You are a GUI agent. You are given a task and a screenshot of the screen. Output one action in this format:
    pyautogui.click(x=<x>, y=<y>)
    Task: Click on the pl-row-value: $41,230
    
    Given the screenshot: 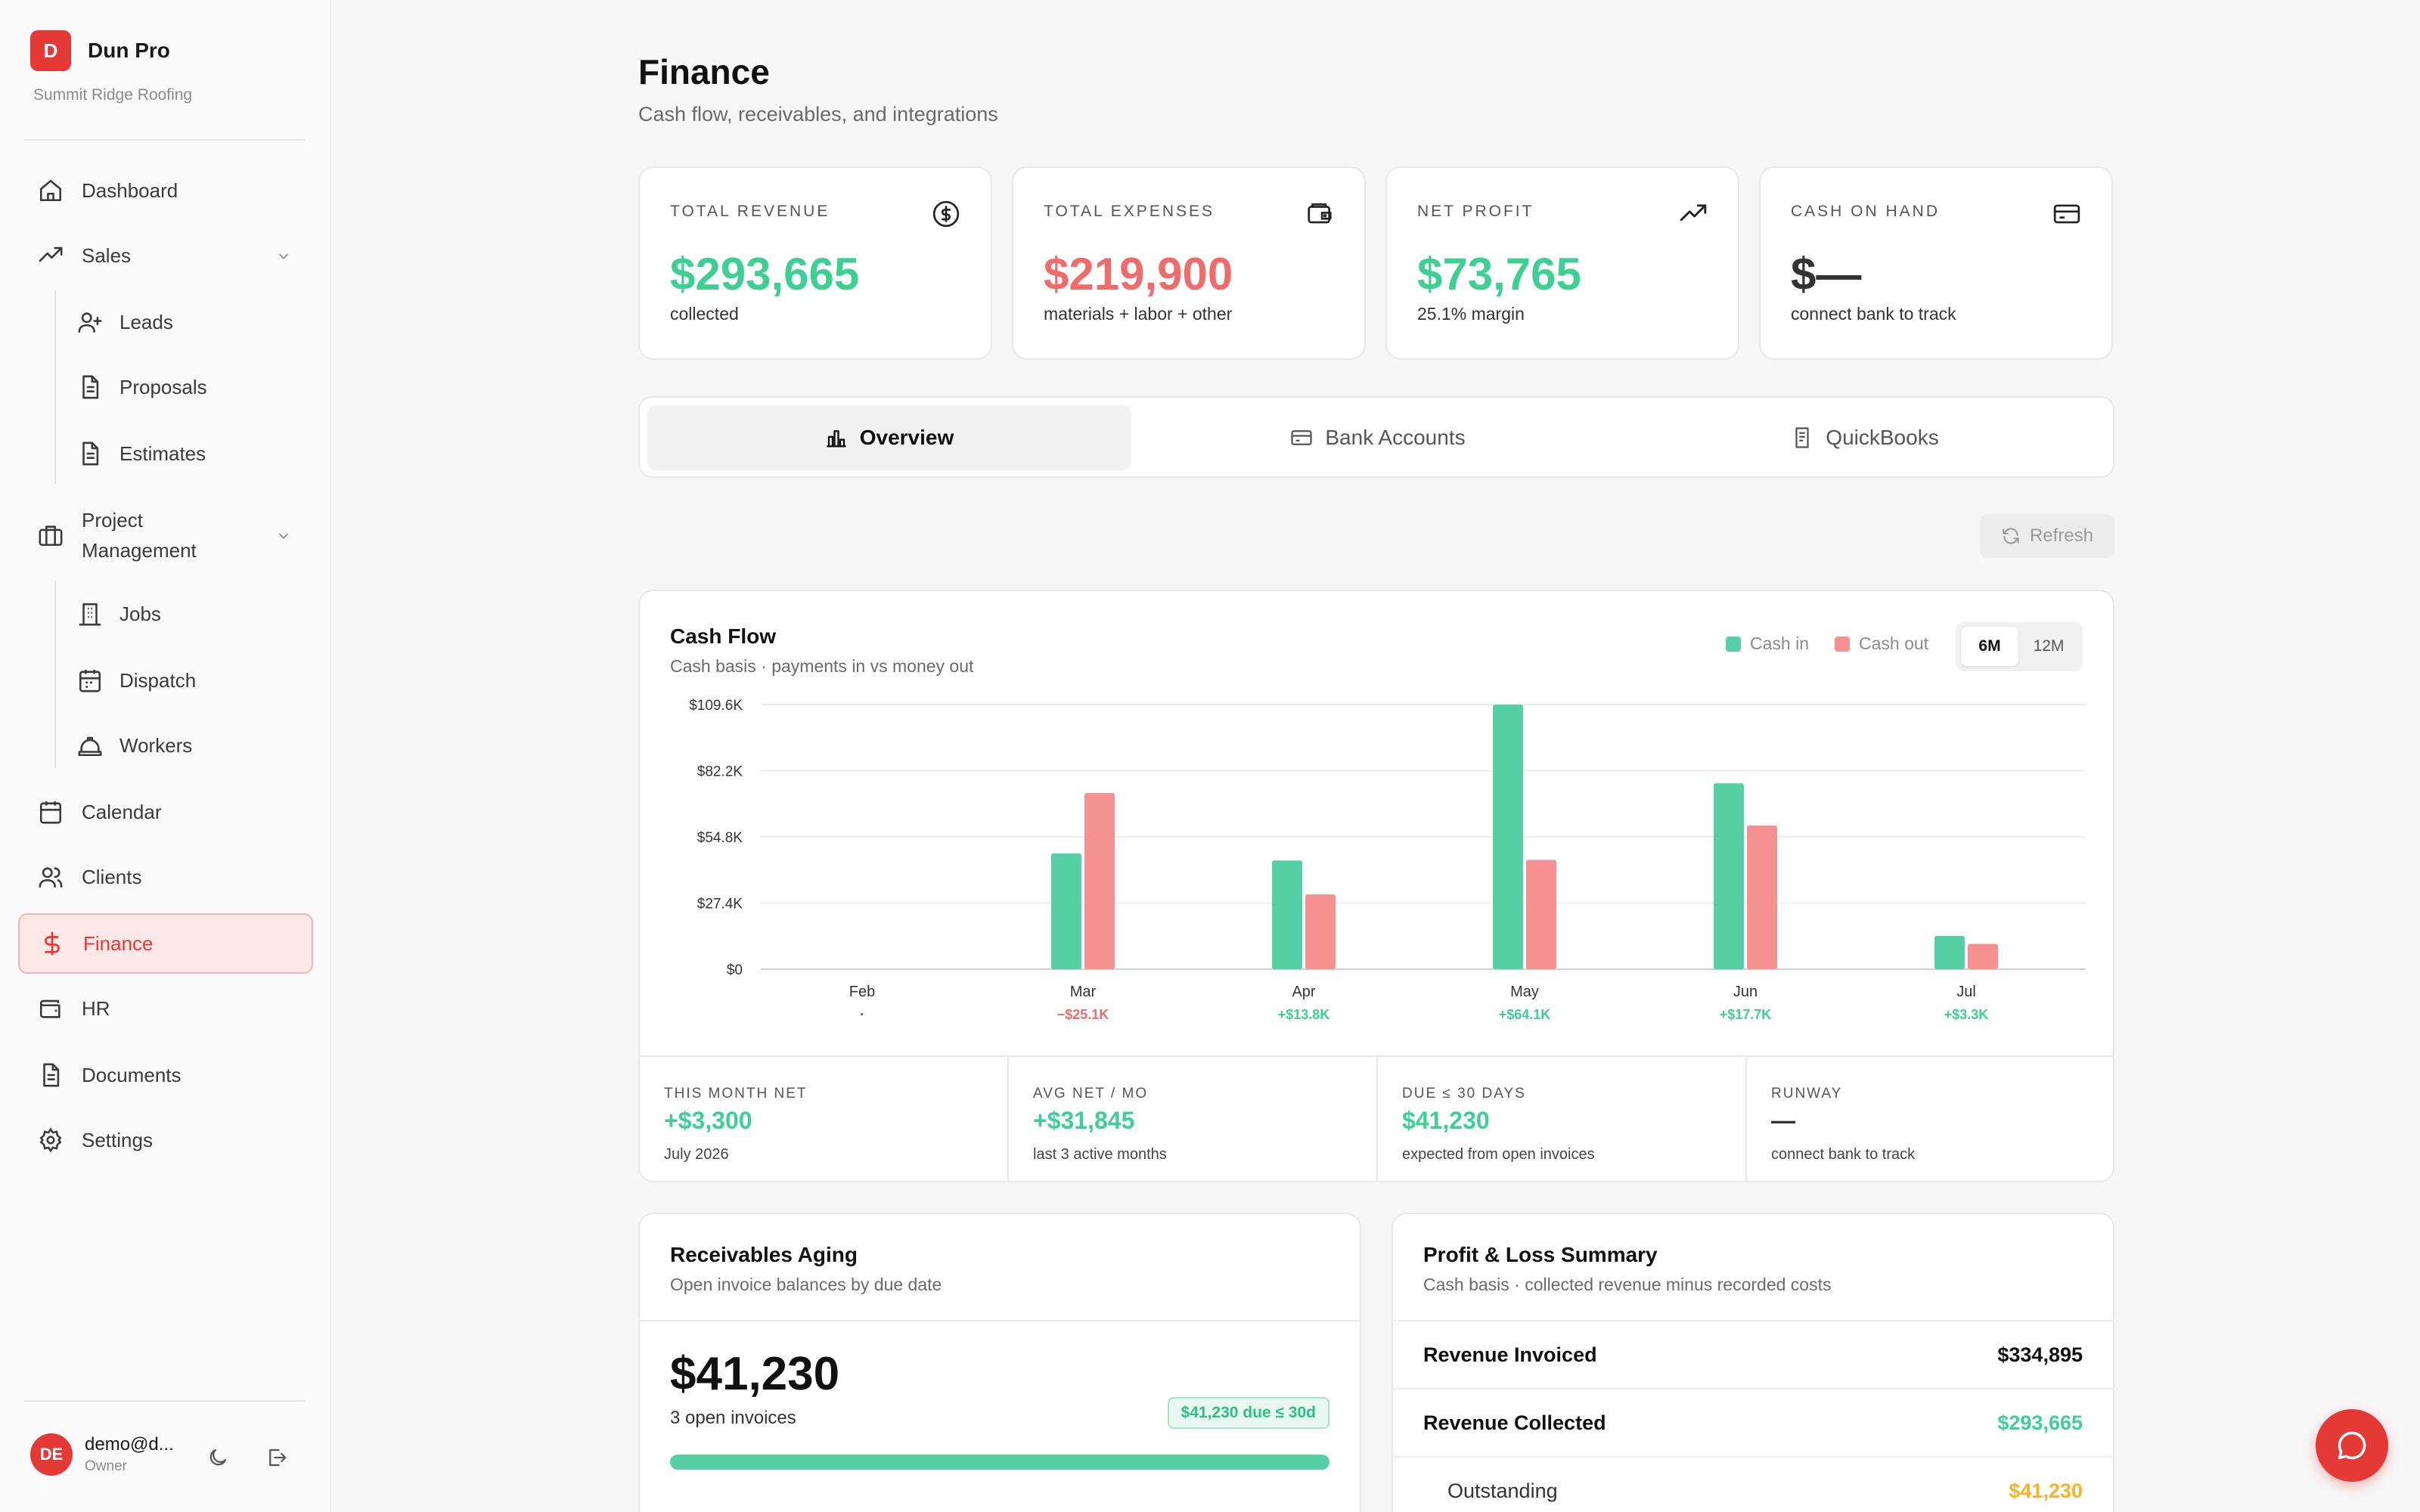 What is the action you would take?
    pyautogui.click(x=2046, y=1490)
    